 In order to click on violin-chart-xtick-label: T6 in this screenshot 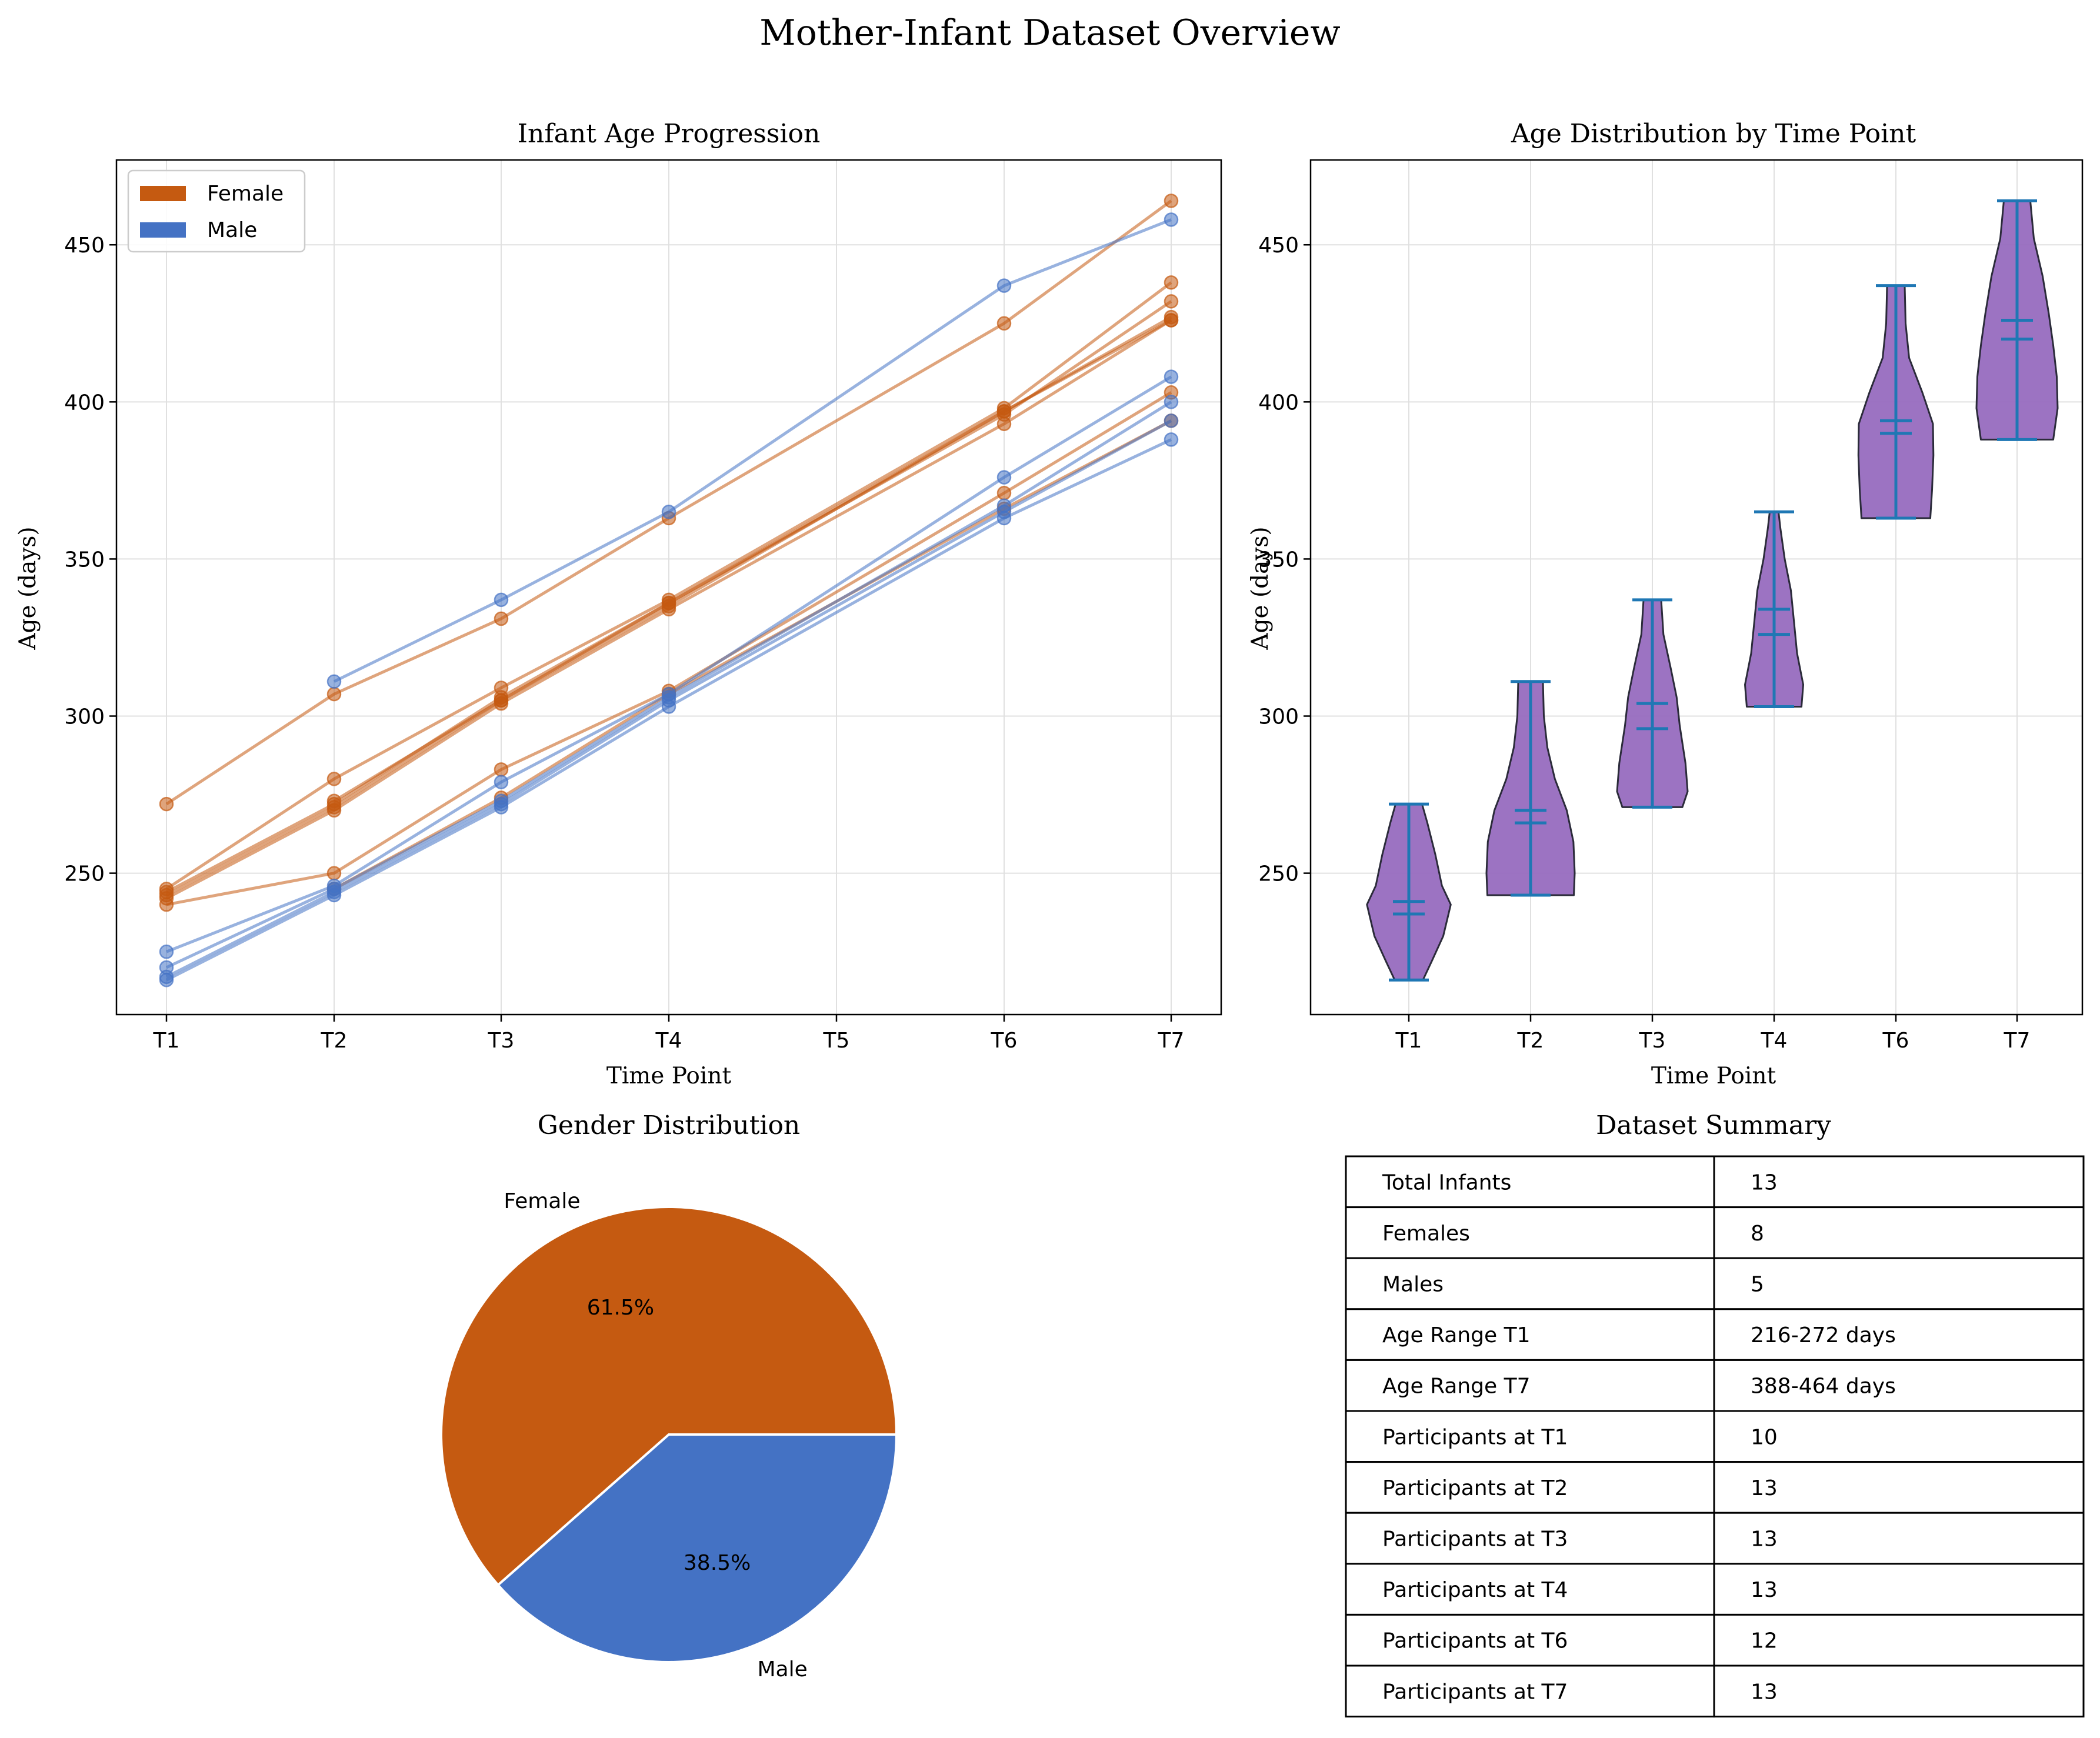, I will do `click(1895, 1041)`.